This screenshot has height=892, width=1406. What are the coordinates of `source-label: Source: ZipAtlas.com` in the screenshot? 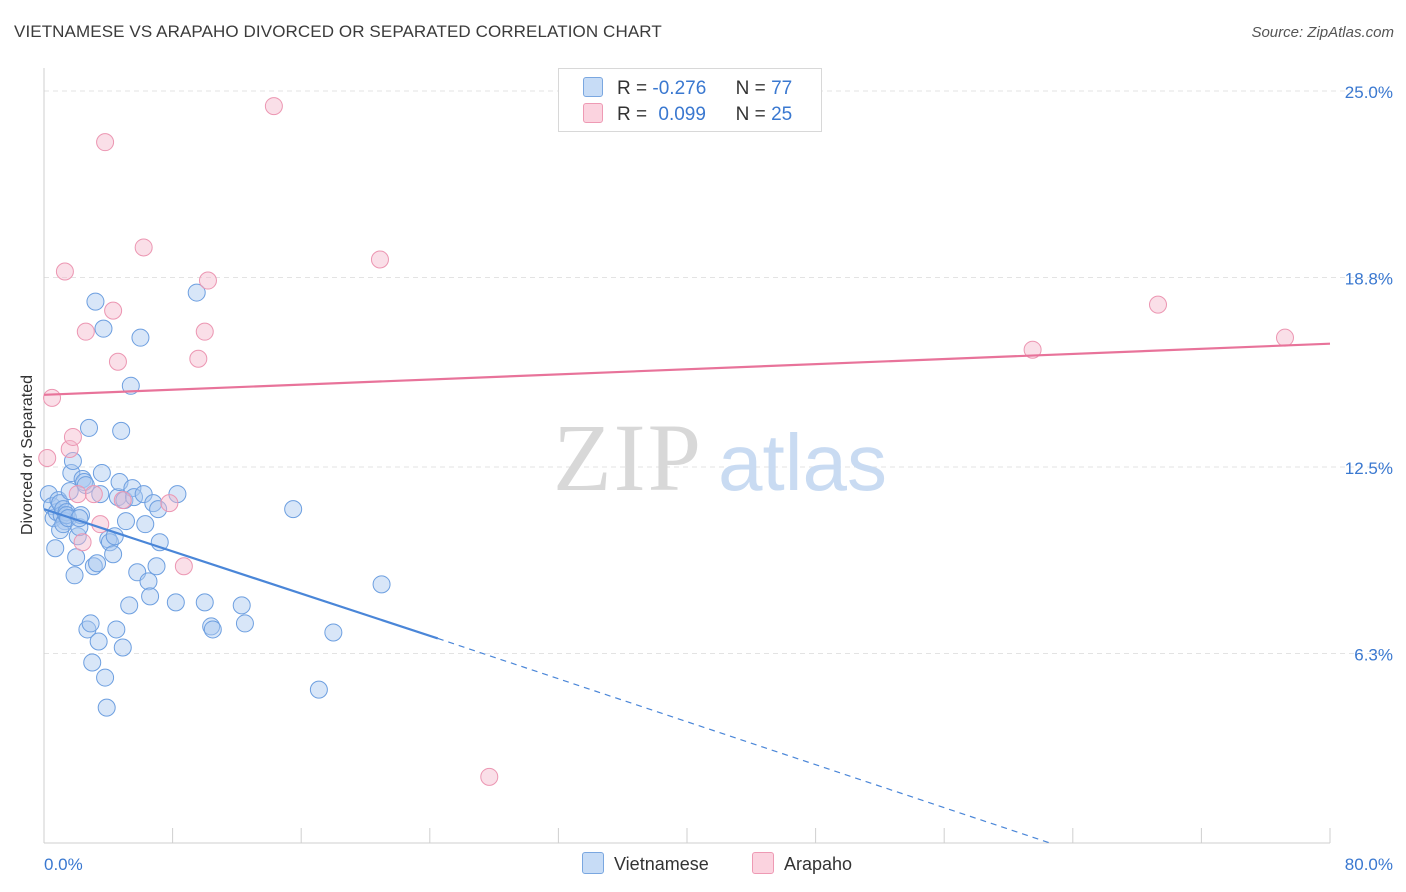 It's located at (1322, 32).